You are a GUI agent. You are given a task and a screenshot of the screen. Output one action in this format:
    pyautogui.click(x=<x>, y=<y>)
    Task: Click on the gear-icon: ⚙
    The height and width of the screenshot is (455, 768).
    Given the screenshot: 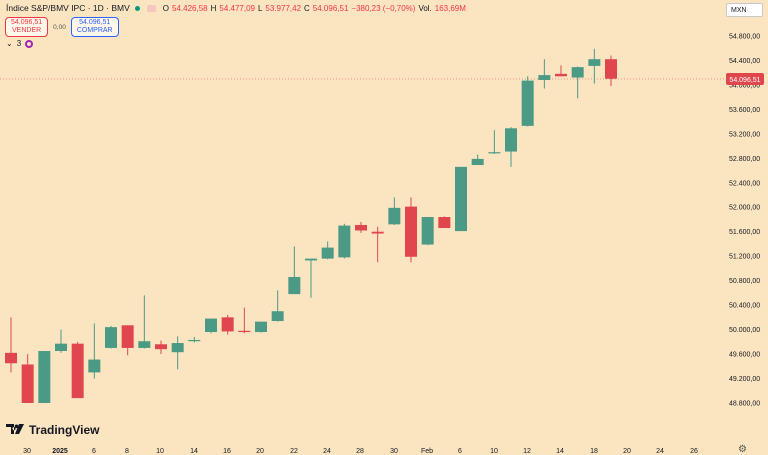 What is the action you would take?
    pyautogui.click(x=742, y=449)
    